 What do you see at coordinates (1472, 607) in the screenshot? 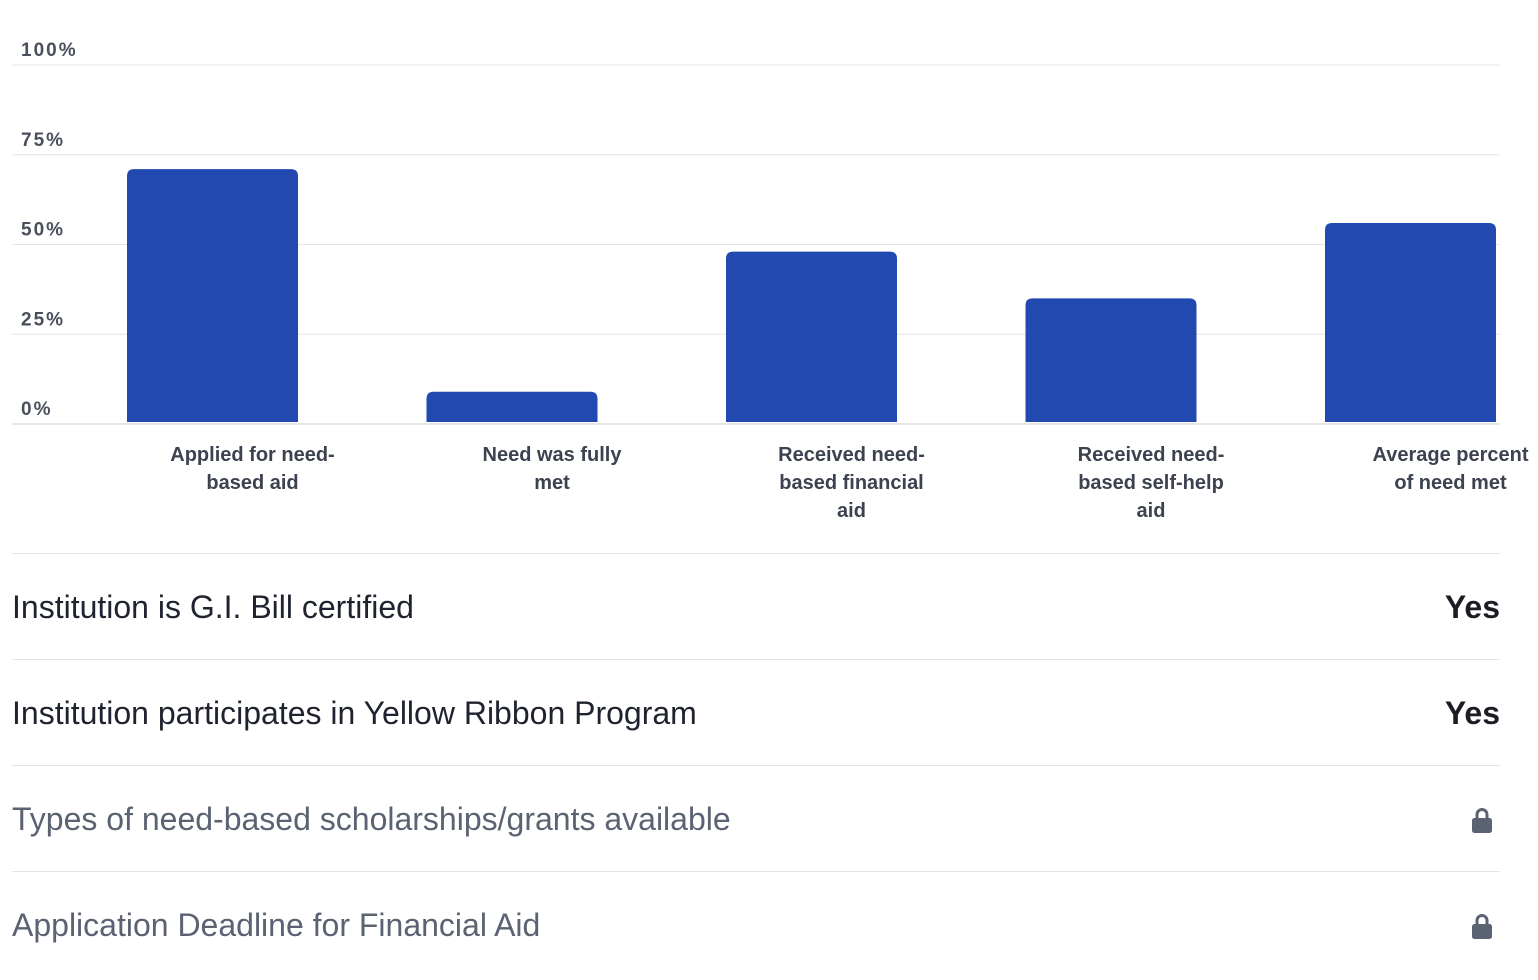
I see `gi-bill-value: Yes` at bounding box center [1472, 607].